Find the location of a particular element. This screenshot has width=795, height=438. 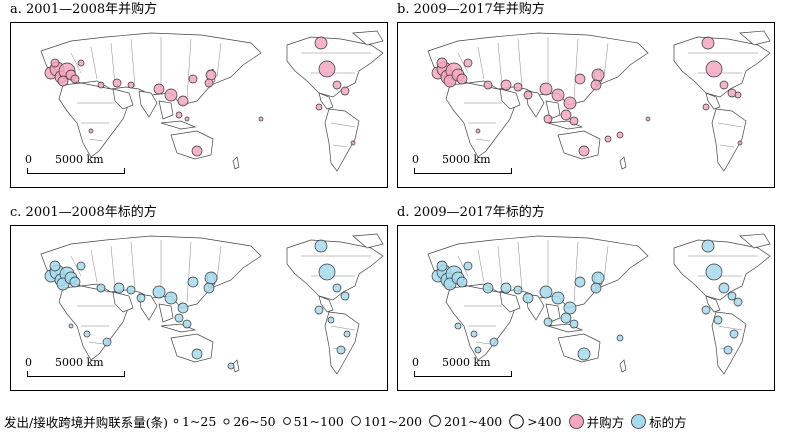

legend-class-label: 101~200 is located at coordinates (393, 421).